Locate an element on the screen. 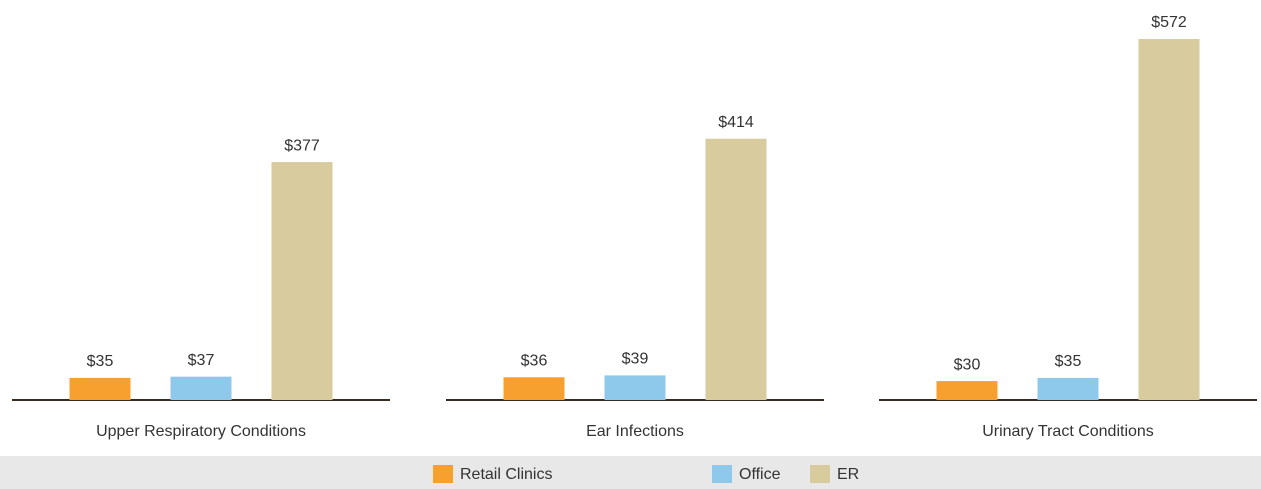 The width and height of the screenshot is (1261, 489). data-label: $377 is located at coordinates (302, 145).